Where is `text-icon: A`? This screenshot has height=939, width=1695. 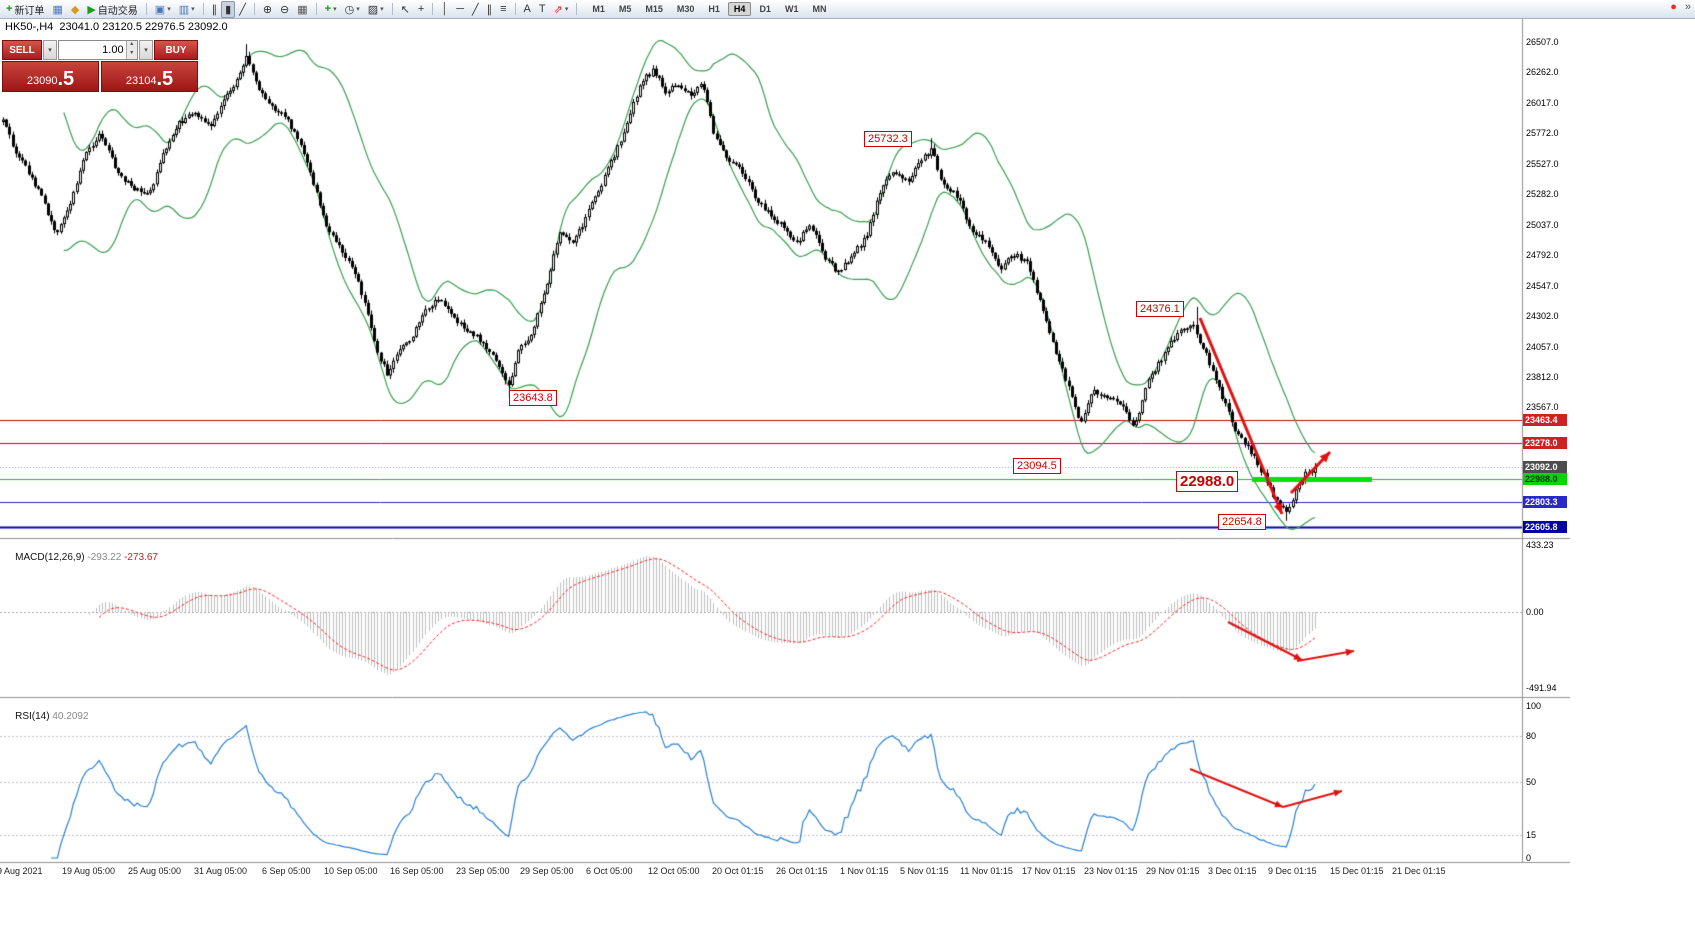 text-icon: A is located at coordinates (527, 9).